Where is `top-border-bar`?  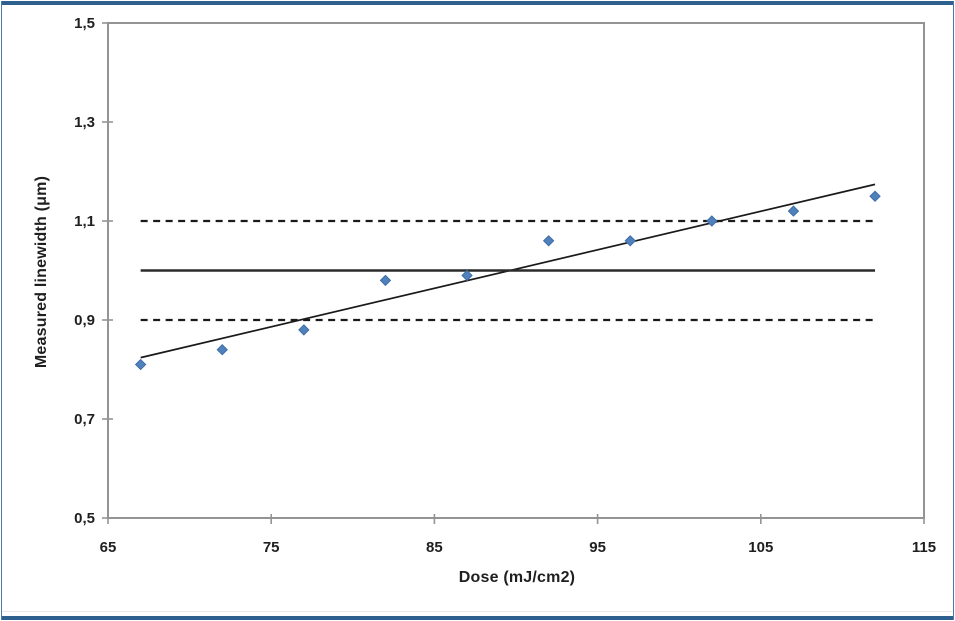
top-border-bar is located at coordinates (477, 3).